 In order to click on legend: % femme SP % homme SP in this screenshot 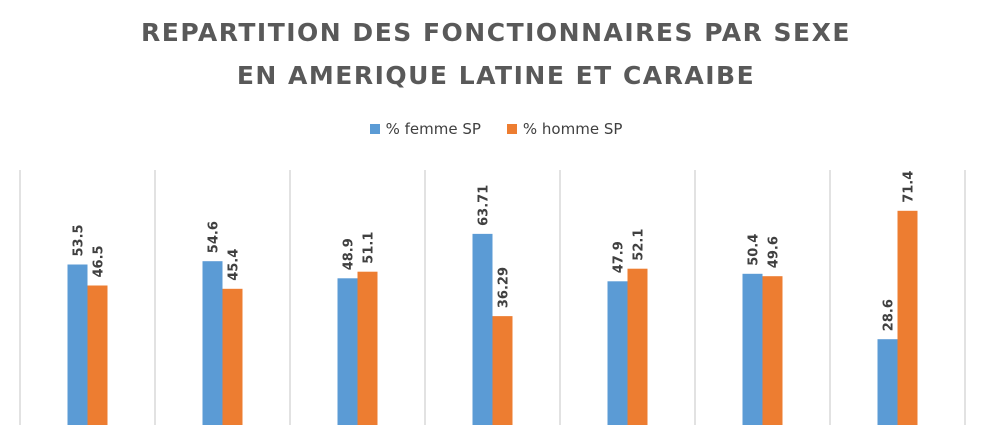, I will do `click(496, 129)`.